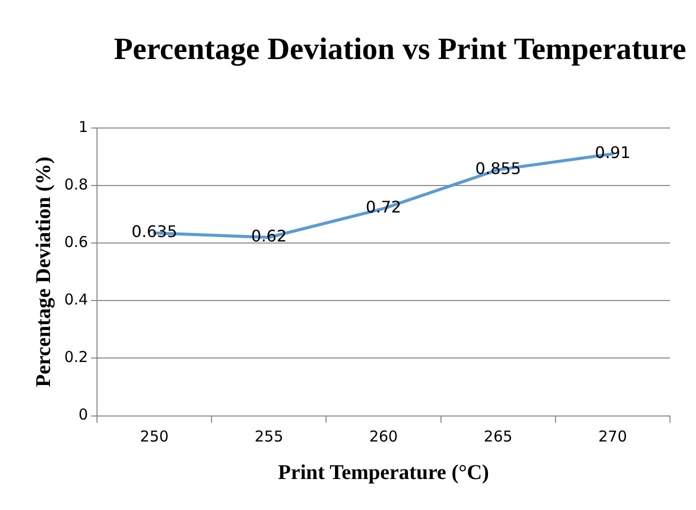 This screenshot has width=696, height=510. What do you see at coordinates (154, 437) in the screenshot?
I see `x-tick-label: 250` at bounding box center [154, 437].